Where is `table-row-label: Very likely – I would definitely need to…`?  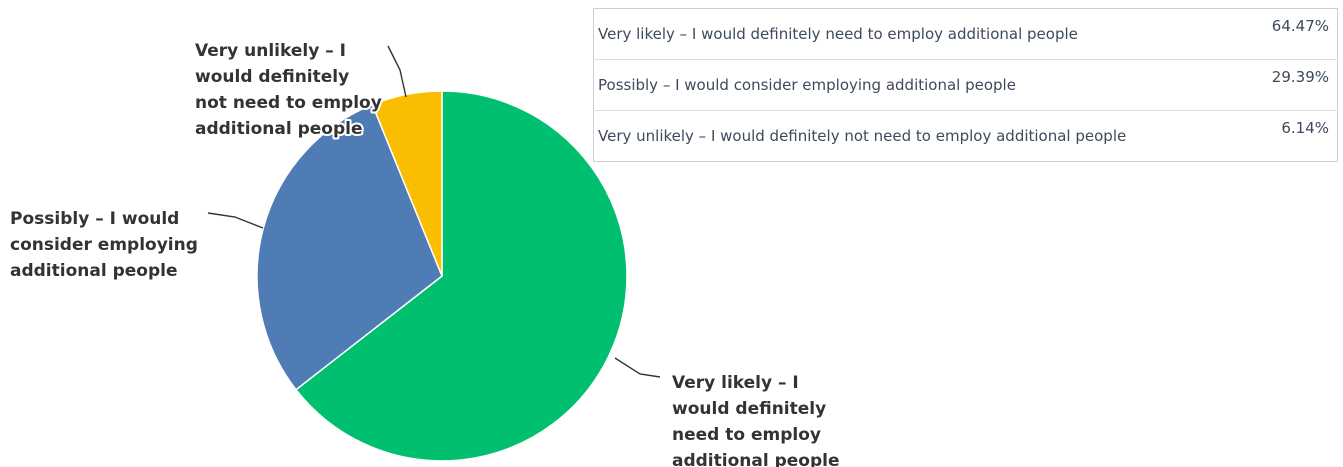
table-row-label: Very likely – I would definitely need to… is located at coordinates (838, 34).